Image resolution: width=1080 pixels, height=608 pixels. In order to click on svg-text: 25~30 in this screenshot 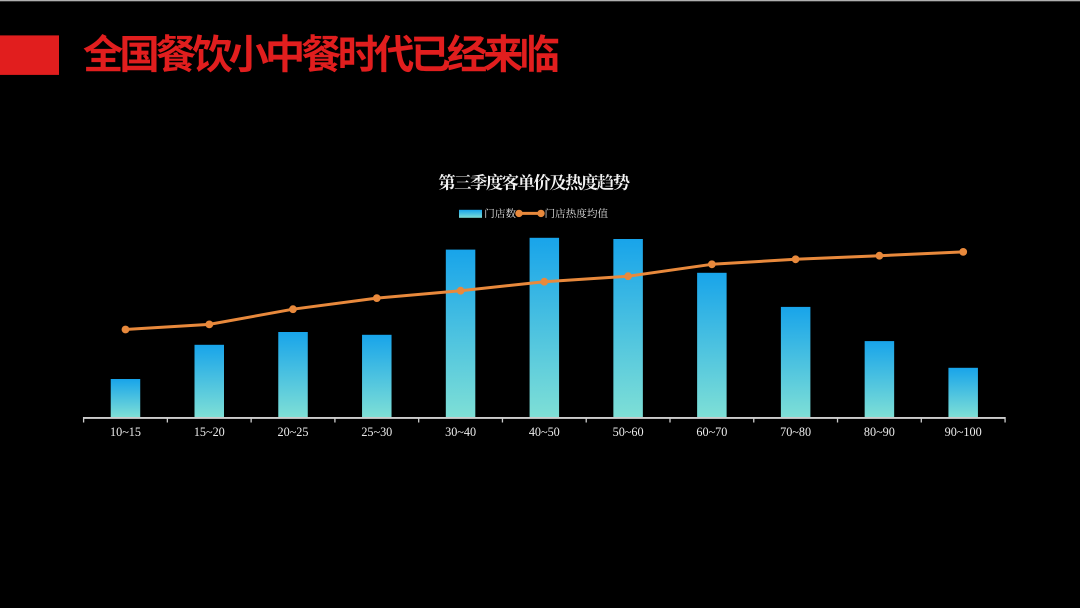, I will do `click(376, 432)`.